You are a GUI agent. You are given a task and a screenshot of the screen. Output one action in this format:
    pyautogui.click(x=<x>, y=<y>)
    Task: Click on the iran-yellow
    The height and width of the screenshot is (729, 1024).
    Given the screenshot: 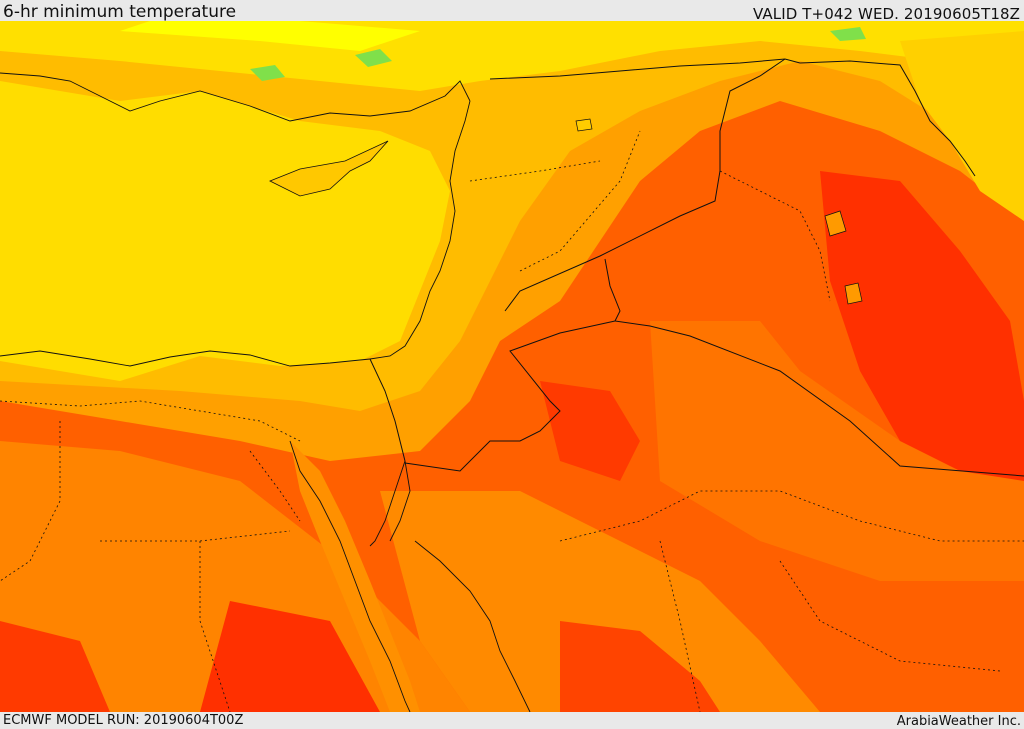 What is the action you would take?
    pyautogui.click(x=962, y=126)
    